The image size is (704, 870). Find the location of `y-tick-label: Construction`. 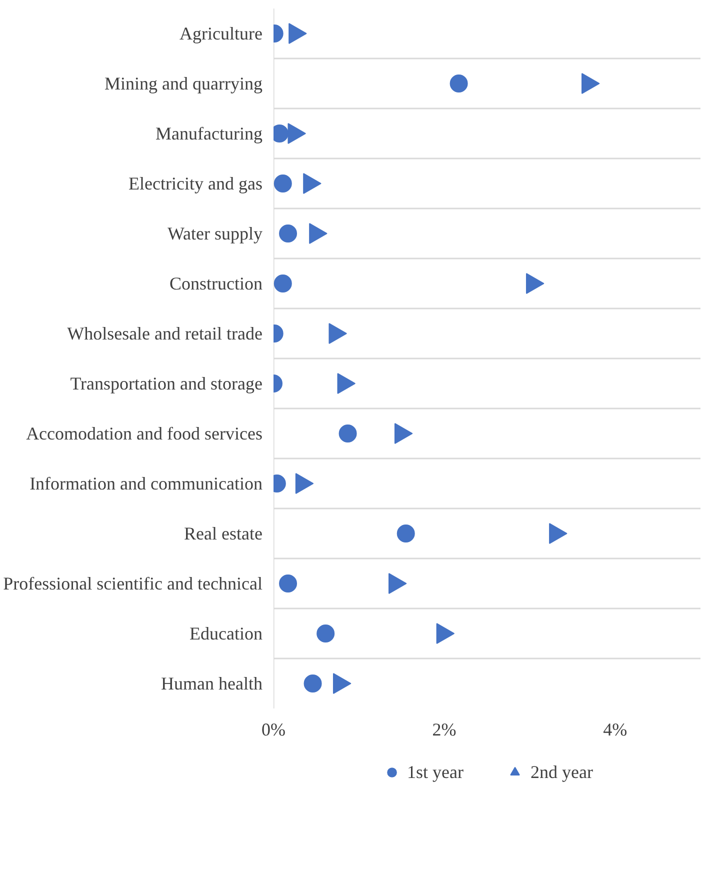

y-tick-label: Construction is located at coordinates (216, 284).